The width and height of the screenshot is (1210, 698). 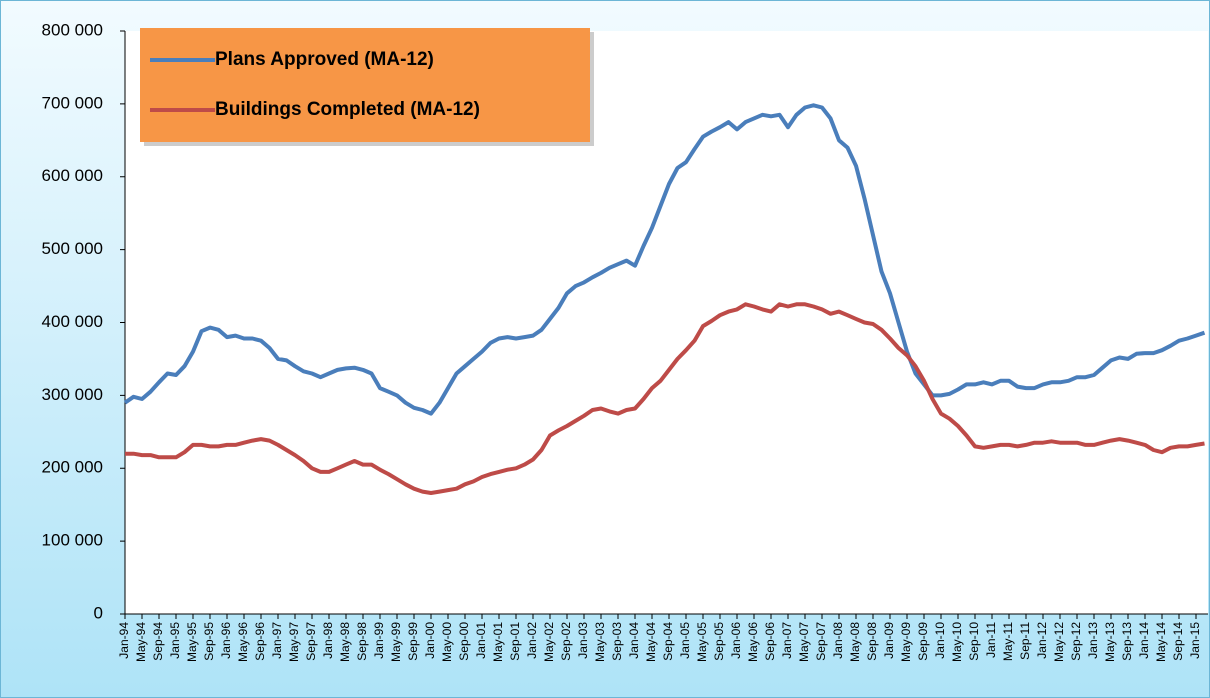 I want to click on x-tick-label: Sep-10, so click(x=974, y=641).